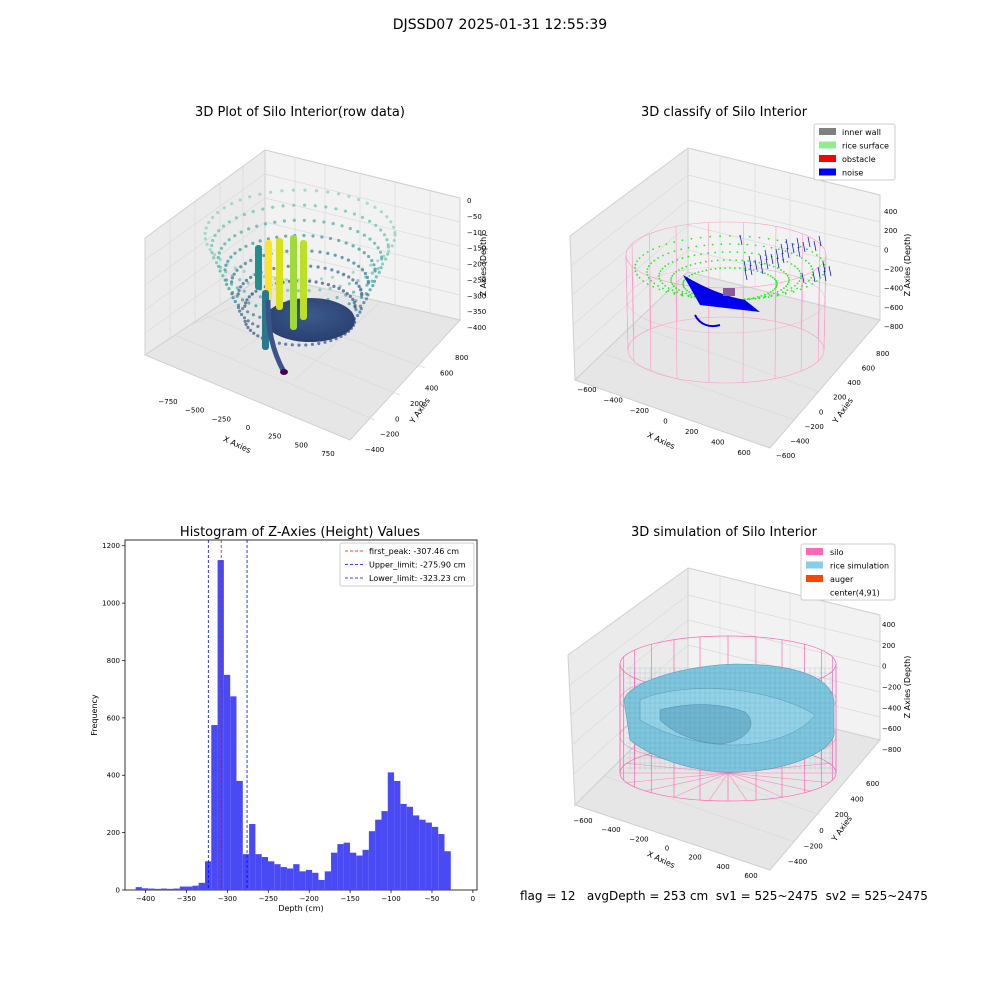 This screenshot has width=1000, height=1000. I want to click on panel1-title: 3D Plot of Silo Interior(row data), so click(300, 112).